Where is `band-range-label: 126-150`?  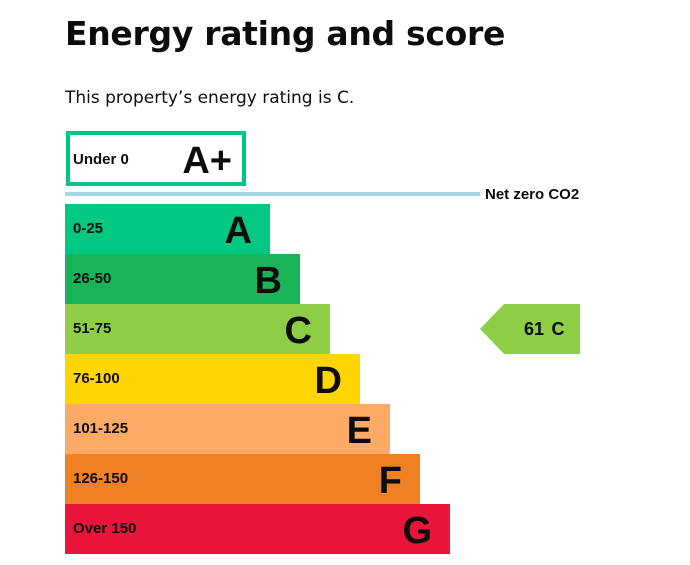 band-range-label: 126-150 is located at coordinates (100, 478).